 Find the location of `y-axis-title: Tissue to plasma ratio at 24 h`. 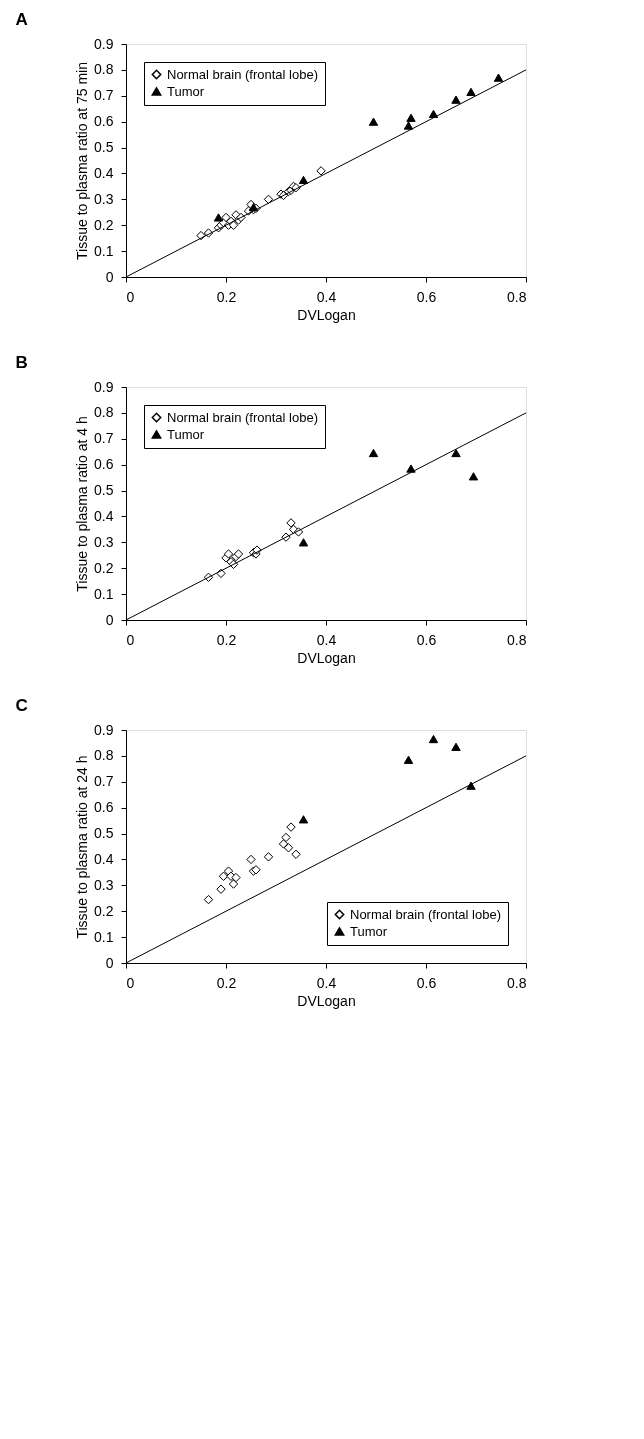

y-axis-title: Tissue to plasma ratio at 24 h is located at coordinates (82, 847).